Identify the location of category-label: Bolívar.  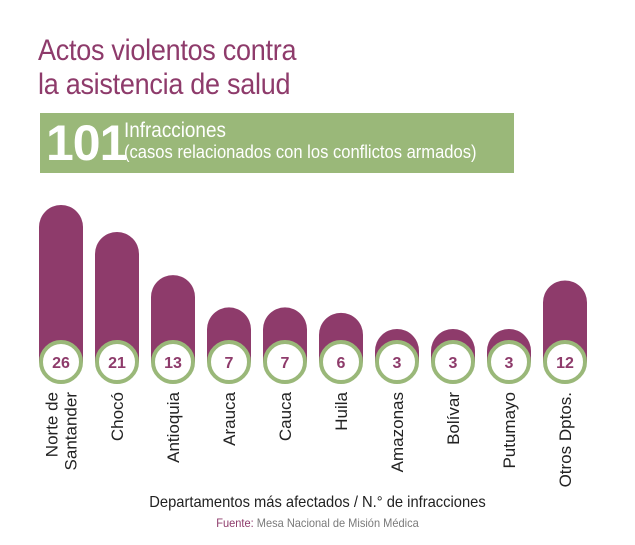
(453, 418).